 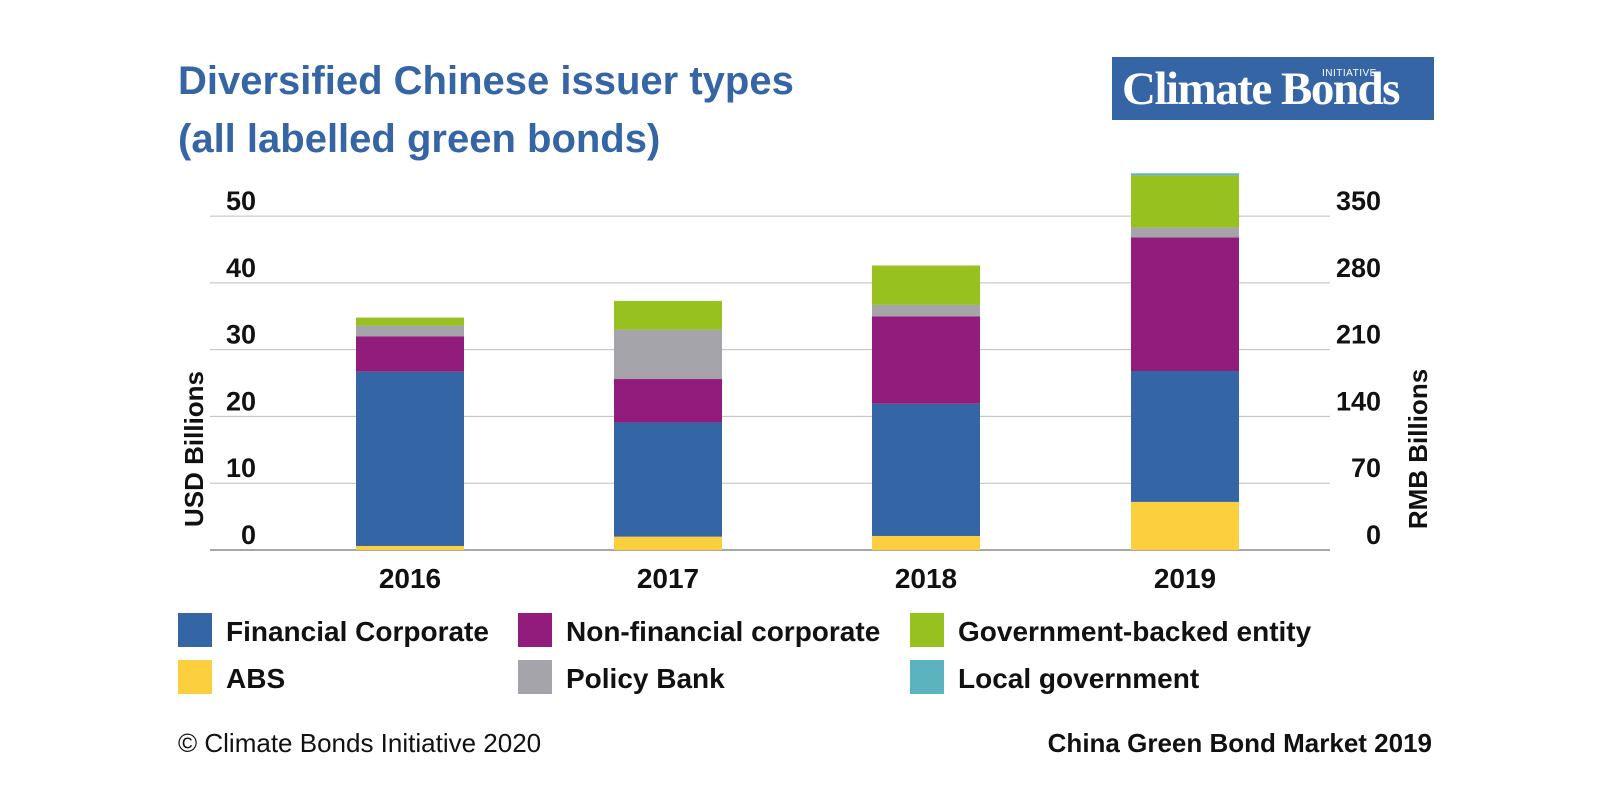 I want to click on y-tick-label-right: 350, so click(x=1358, y=201).